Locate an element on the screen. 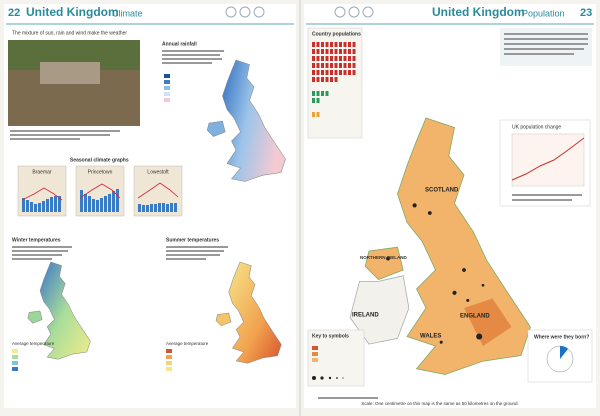 This screenshot has height=416, width=600. region-label: SCOTLAND is located at coordinates (442, 191).